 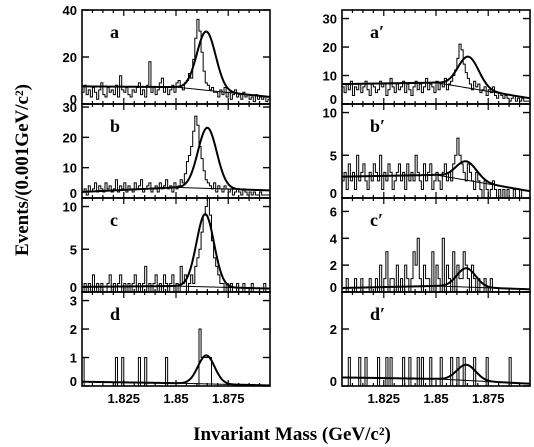 I want to click on panel-label: b, so click(x=115, y=126).